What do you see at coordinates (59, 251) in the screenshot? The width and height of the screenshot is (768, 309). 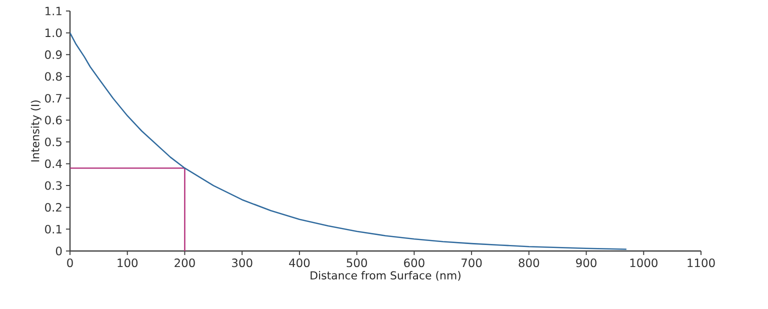 I see `y-tick-label: 0` at bounding box center [59, 251].